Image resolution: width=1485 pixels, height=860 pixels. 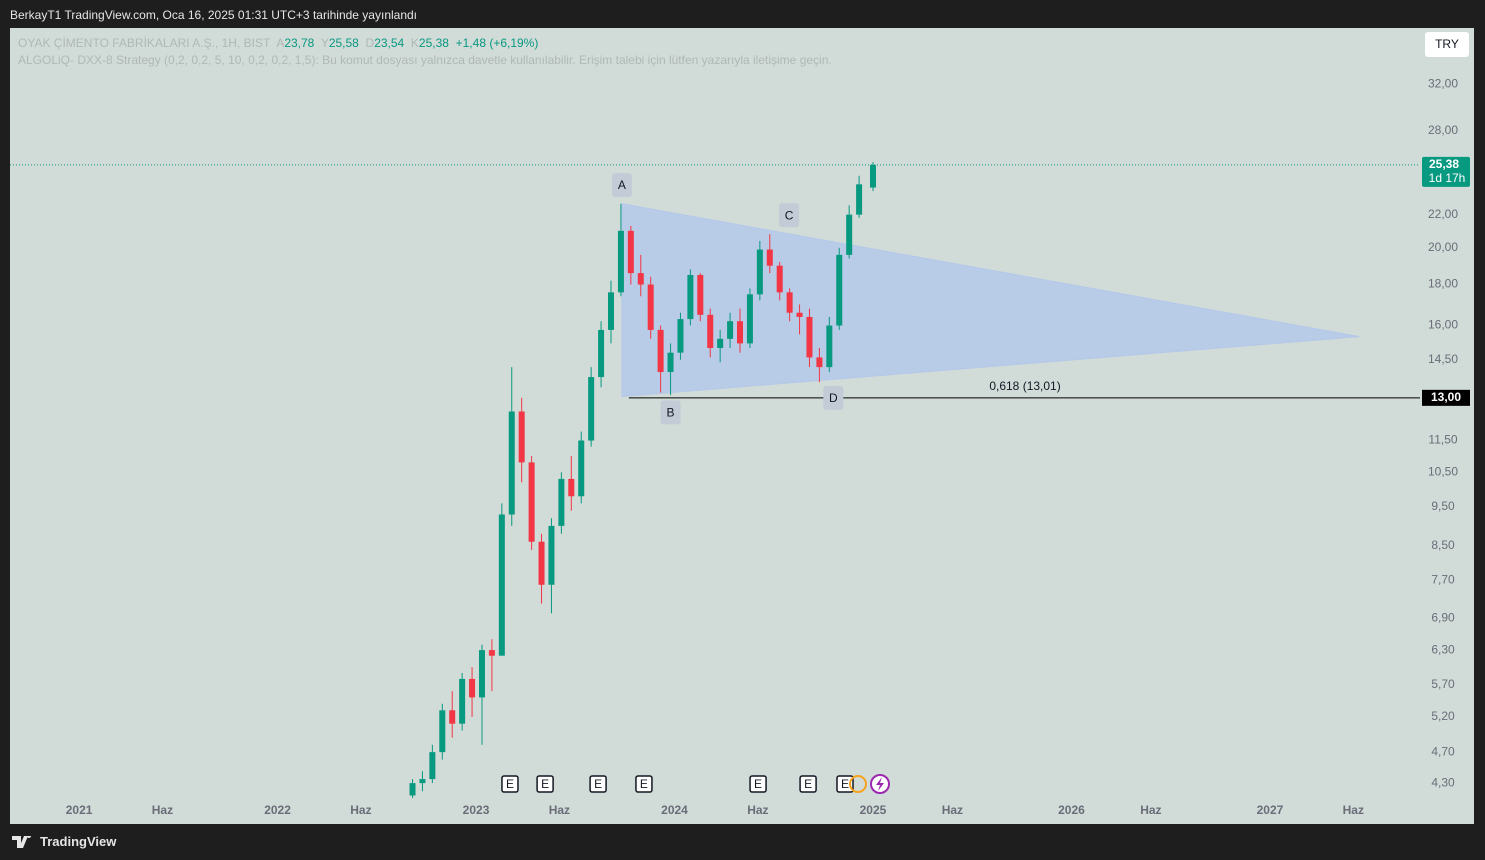 I want to click on y-tick-label: 32,00, so click(x=1443, y=83).